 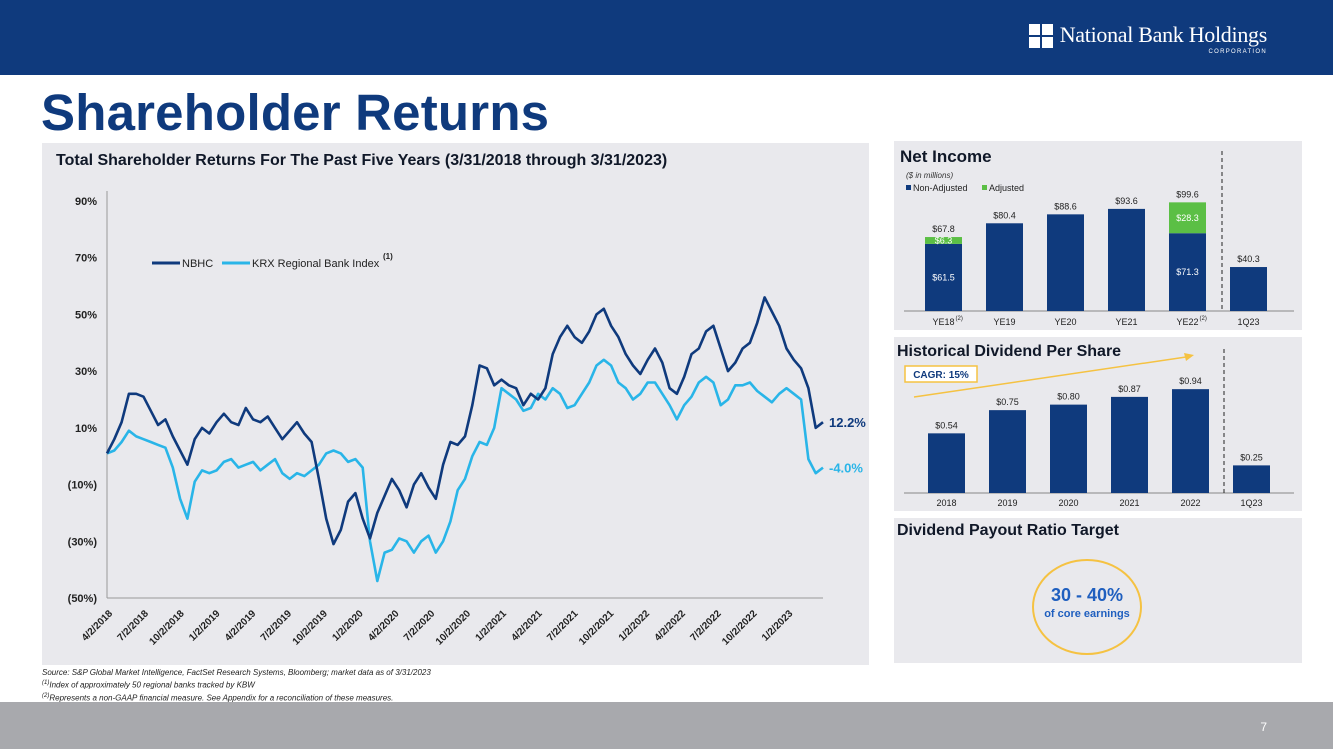 What do you see at coordinates (241, 626) in the screenshot?
I see `x-tick-label: 4/2/2019` at bounding box center [241, 626].